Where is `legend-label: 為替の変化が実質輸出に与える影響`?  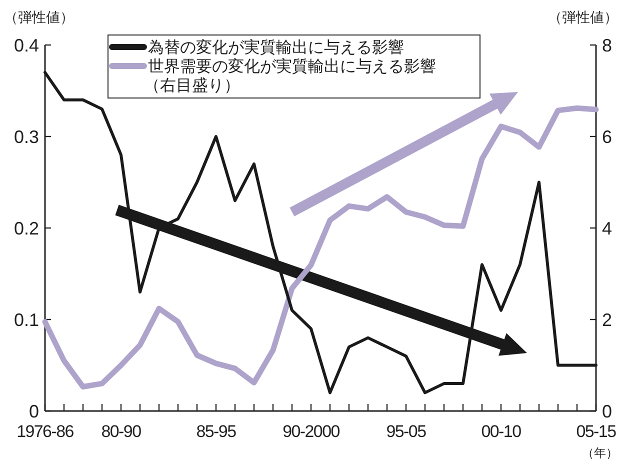
legend-label: 為替の変化が実質輸出に与える影響 is located at coordinates (276, 47).